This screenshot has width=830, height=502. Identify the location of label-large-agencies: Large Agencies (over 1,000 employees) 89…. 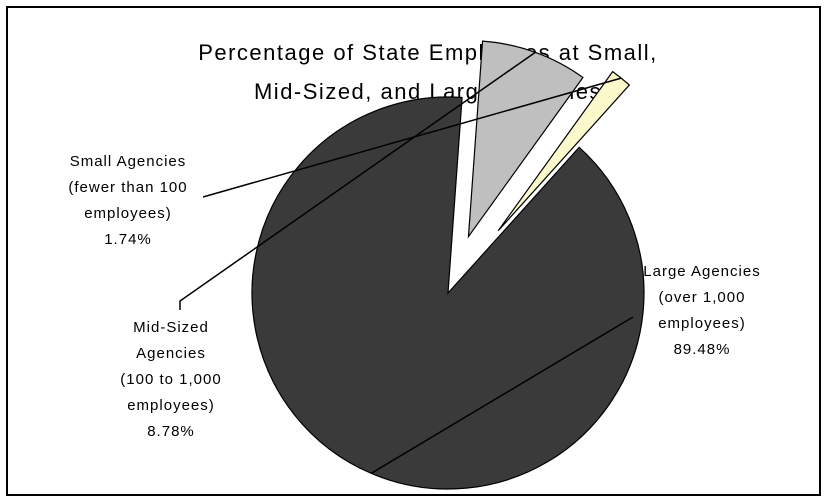
(701, 310).